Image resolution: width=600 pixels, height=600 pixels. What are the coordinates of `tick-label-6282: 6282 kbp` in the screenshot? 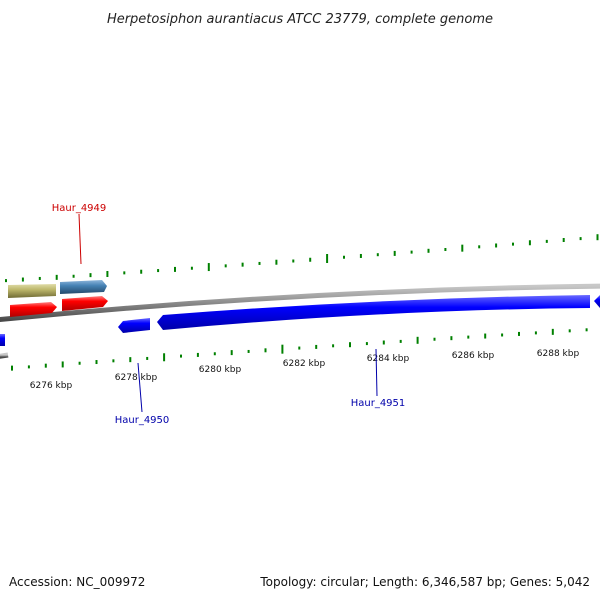 It's located at (304, 364).